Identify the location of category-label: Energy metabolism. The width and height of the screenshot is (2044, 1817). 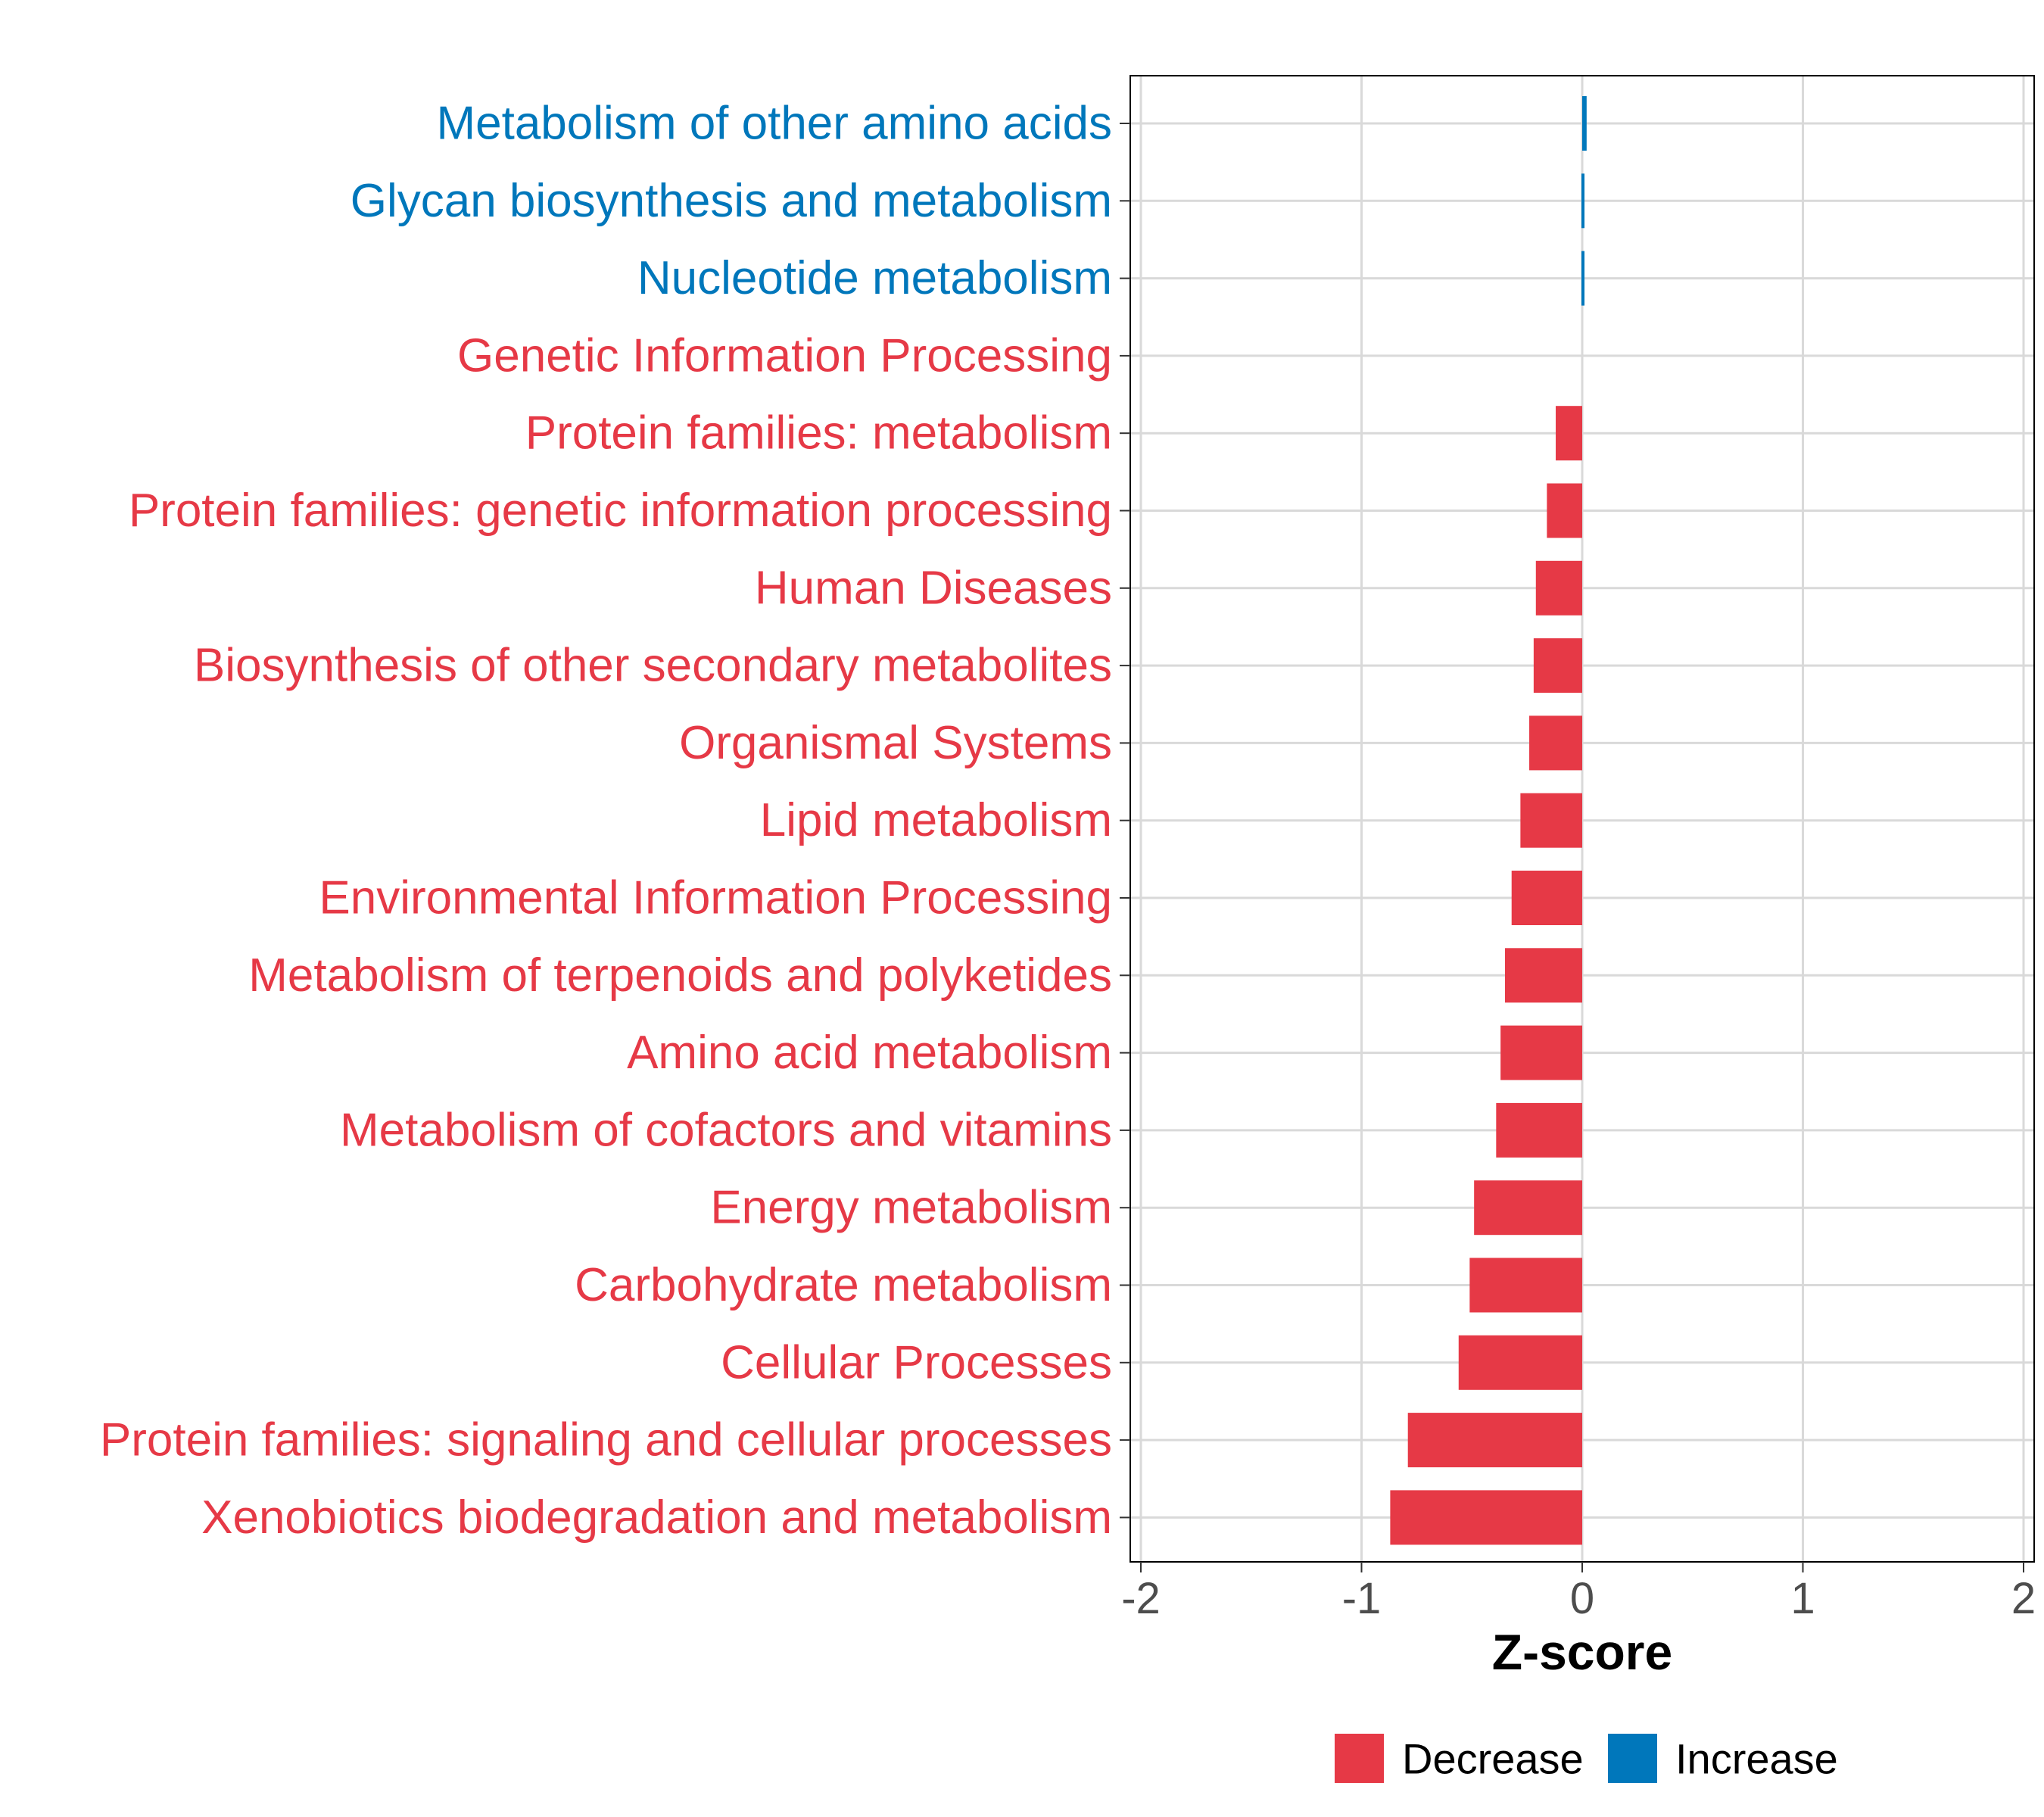
(911, 1208).